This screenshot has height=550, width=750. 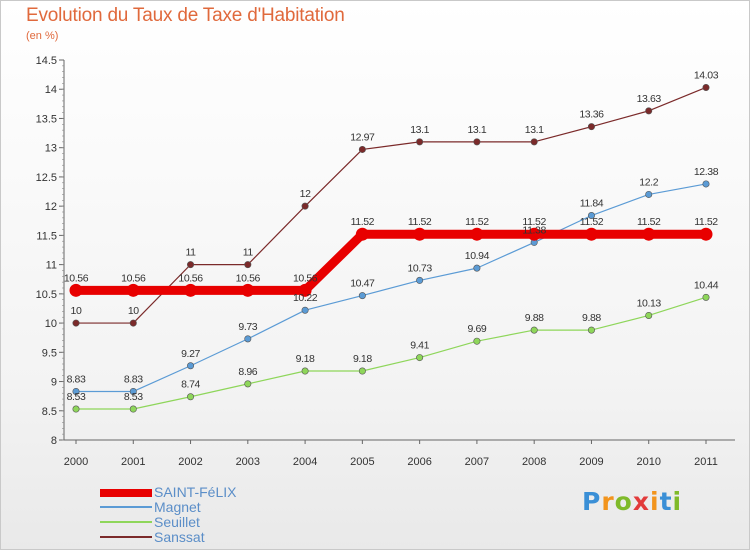 What do you see at coordinates (190, 462) in the screenshot?
I see `x-tick-label: 2002` at bounding box center [190, 462].